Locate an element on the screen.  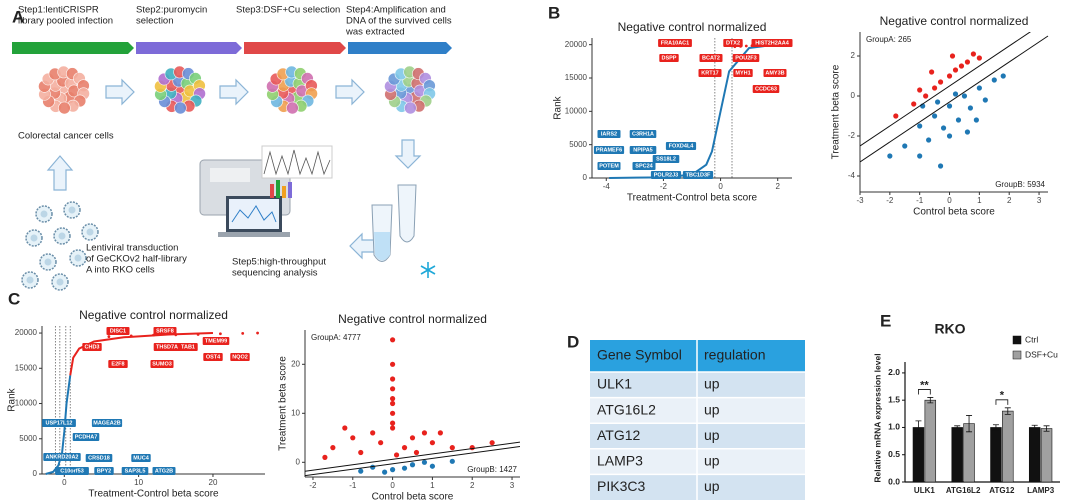
panel-label: C is located at coordinates (14, 298).